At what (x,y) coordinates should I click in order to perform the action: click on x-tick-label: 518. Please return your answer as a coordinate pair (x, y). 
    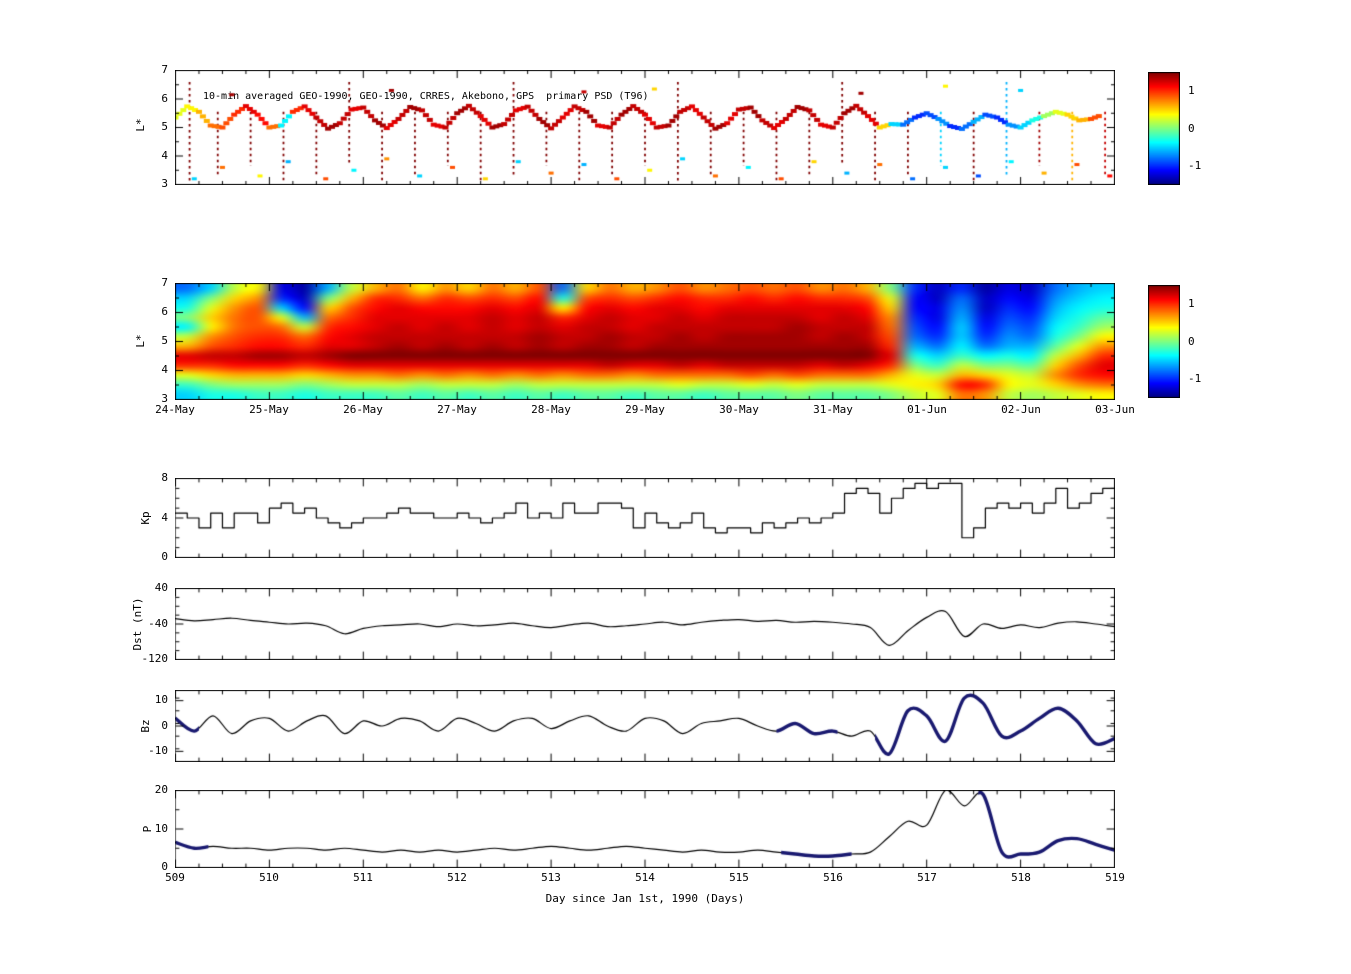
    Looking at the image, I should click on (1021, 877).